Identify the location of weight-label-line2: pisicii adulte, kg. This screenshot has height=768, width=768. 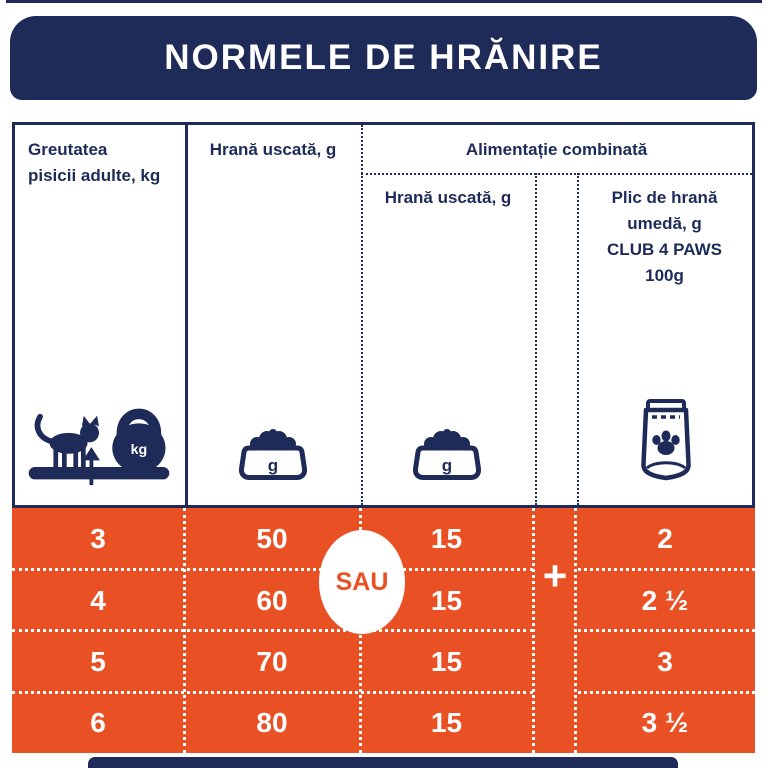
(94, 175).